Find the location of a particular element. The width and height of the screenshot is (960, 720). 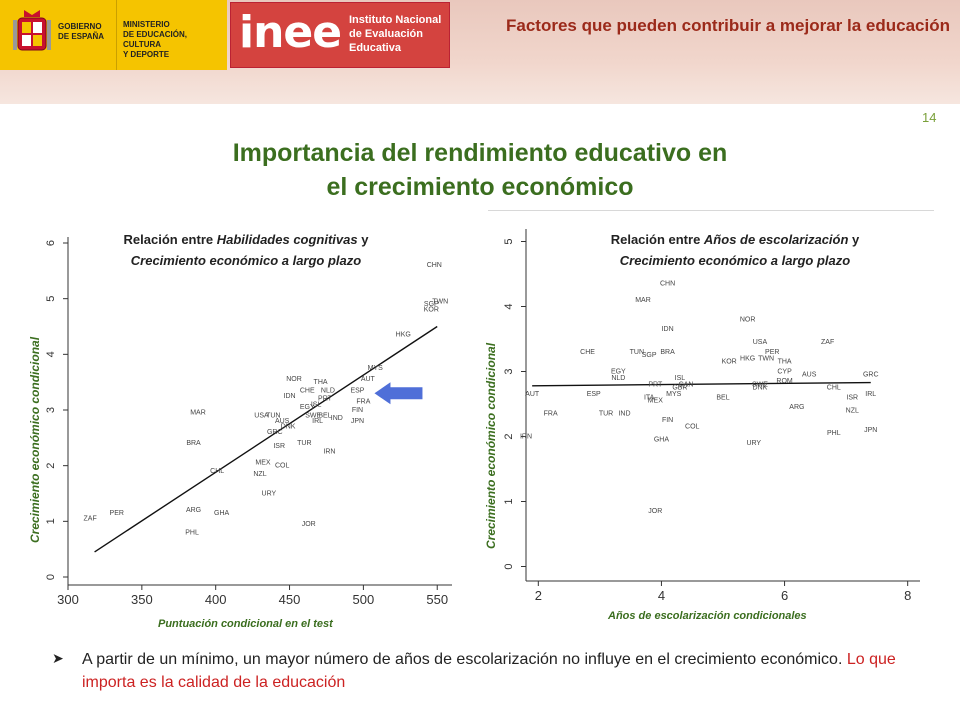

gobierno-text: GOBIERNO DE ESPAÑA is located at coordinates (81, 31).